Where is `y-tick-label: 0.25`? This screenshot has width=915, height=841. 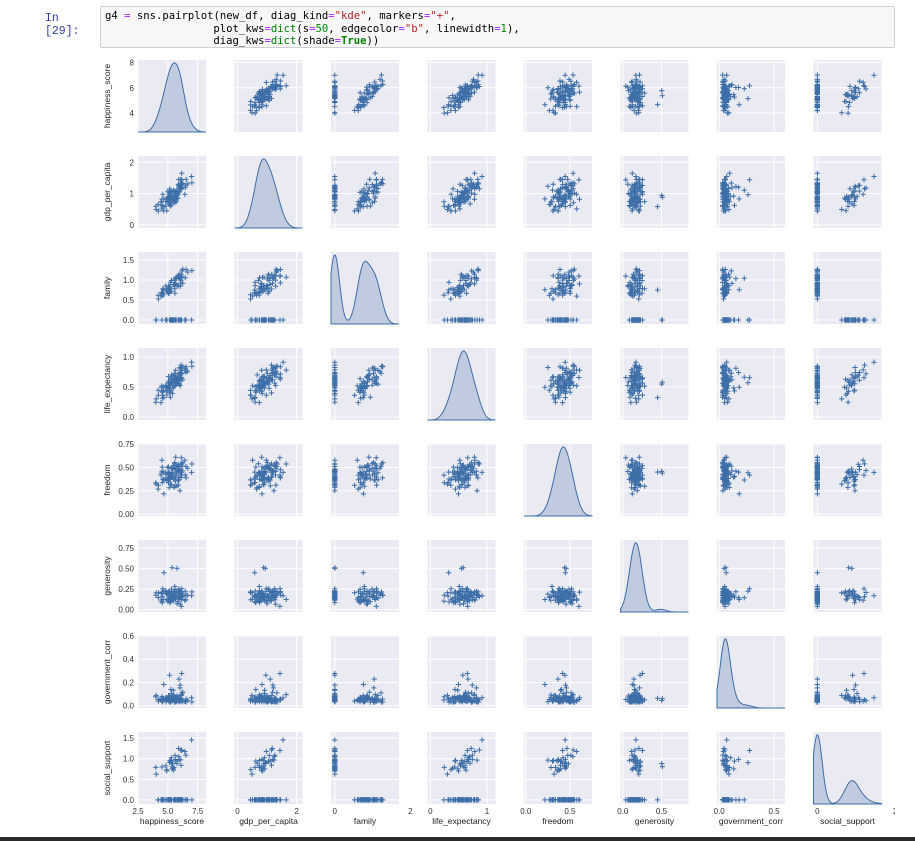
y-tick-label: 0.25 is located at coordinates (126, 491).